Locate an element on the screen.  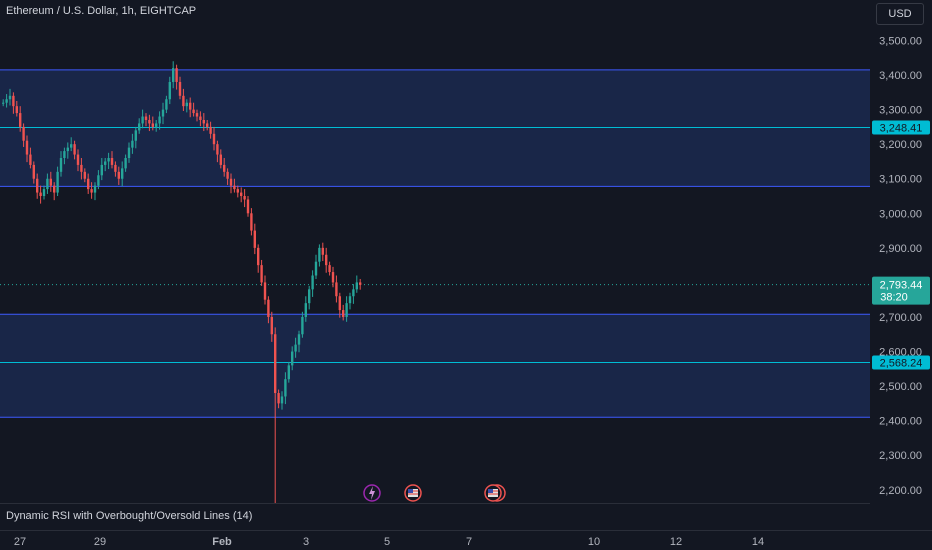
x-axis-tick: 5 is located at coordinates (387, 542).